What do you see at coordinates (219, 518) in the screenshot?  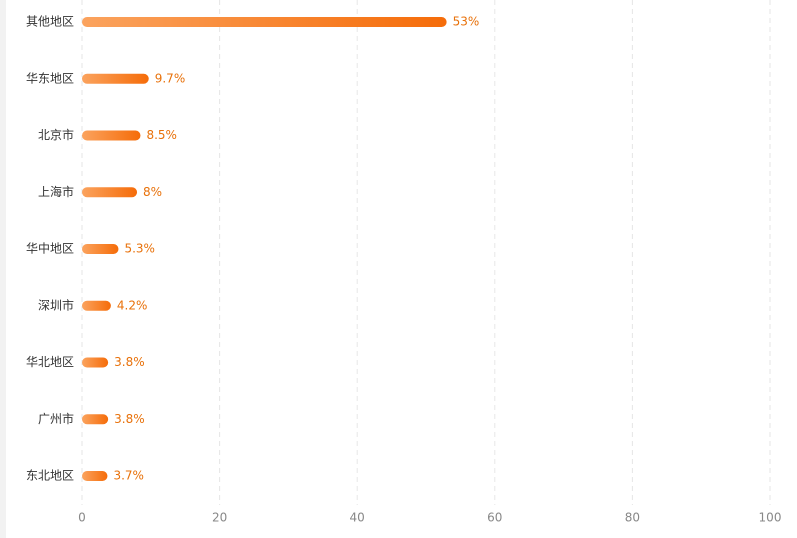 I see `x-tick-label: 20` at bounding box center [219, 518].